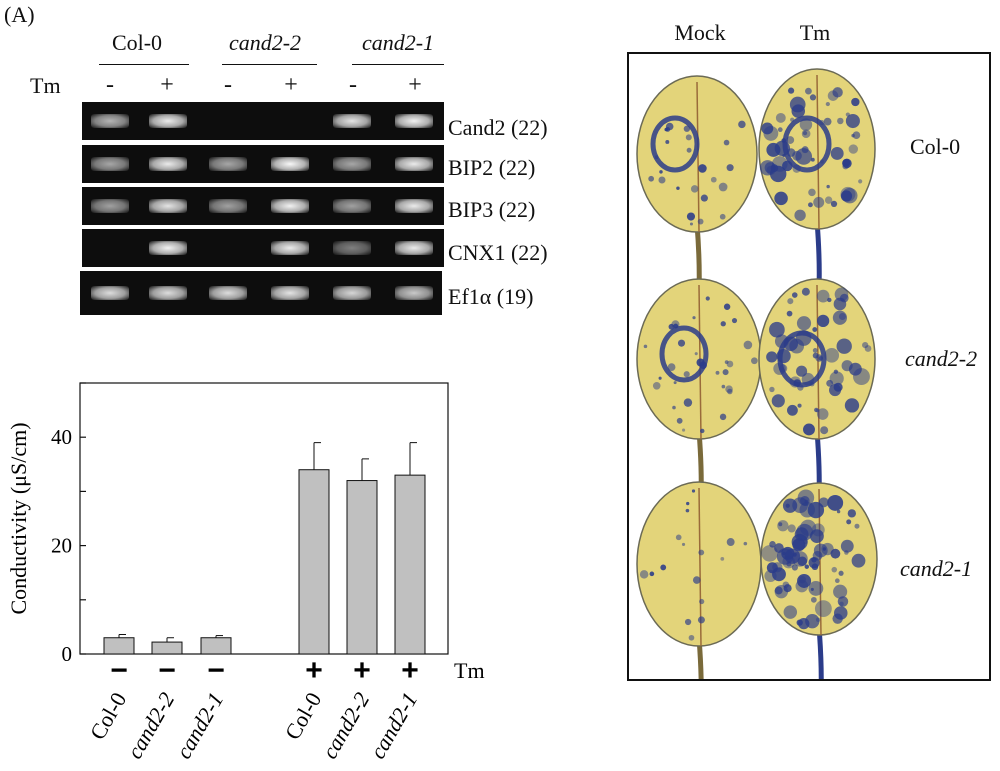  What do you see at coordinates (137, 42) in the screenshot?
I see `gel-header-col-0: Col-0` at bounding box center [137, 42].